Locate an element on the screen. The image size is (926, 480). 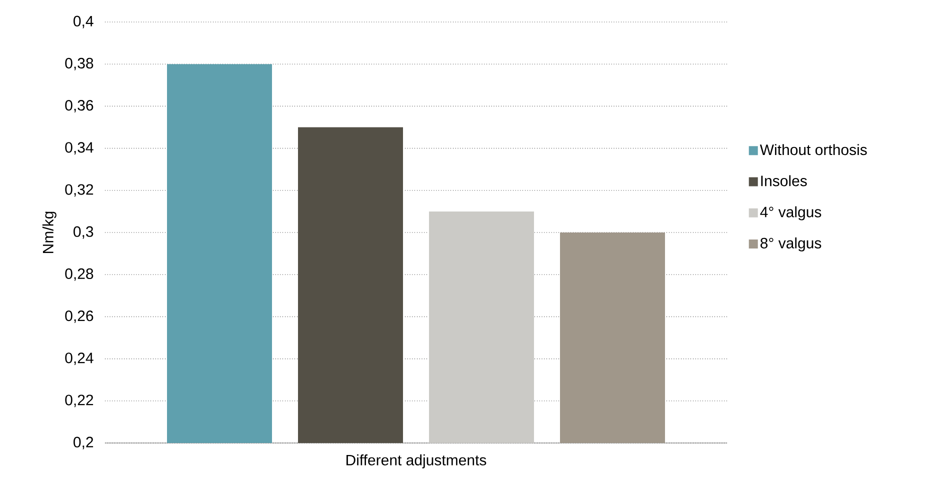
y-tick-label: 0,32 is located at coordinates (79, 190).